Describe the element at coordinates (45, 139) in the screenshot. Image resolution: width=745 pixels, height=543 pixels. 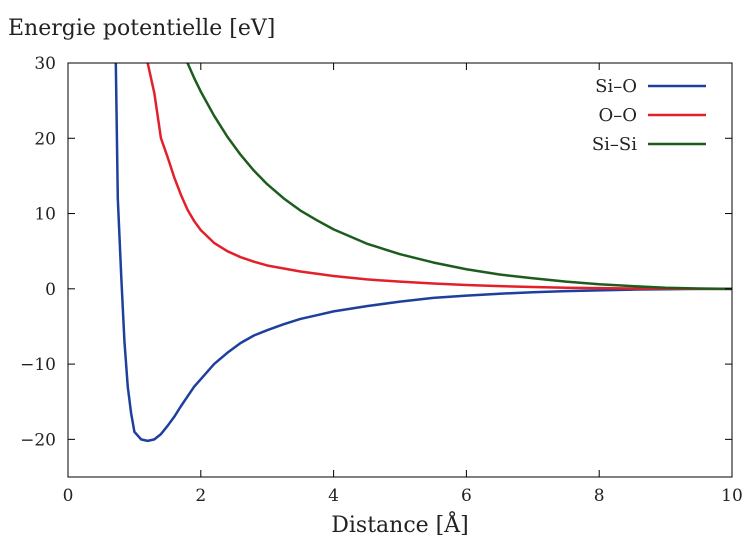
I see `y-tick-label: 20` at that location.